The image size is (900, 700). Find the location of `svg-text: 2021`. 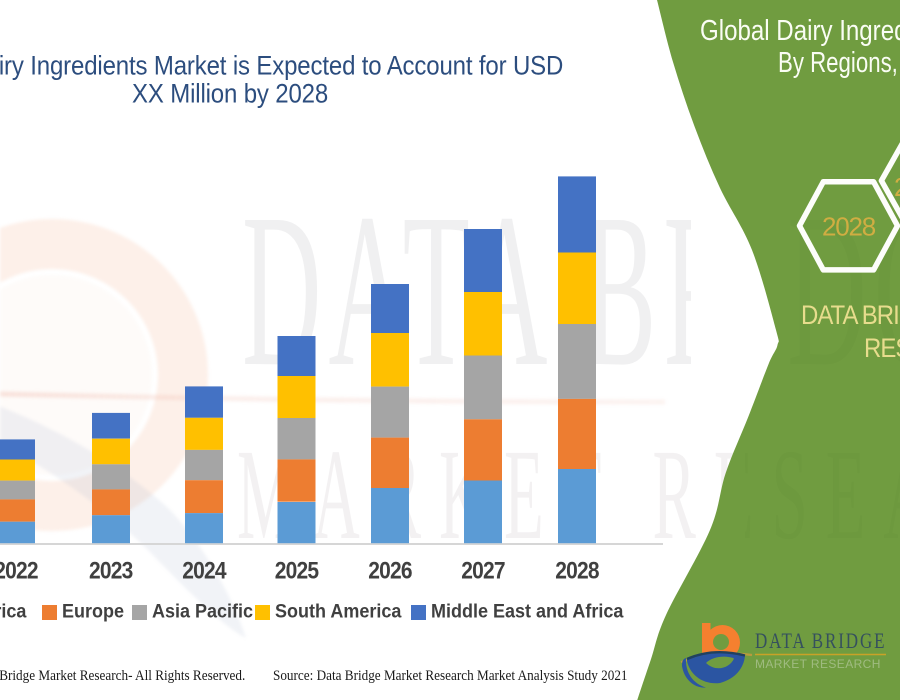

svg-text: 2021 is located at coordinates (897, 187).